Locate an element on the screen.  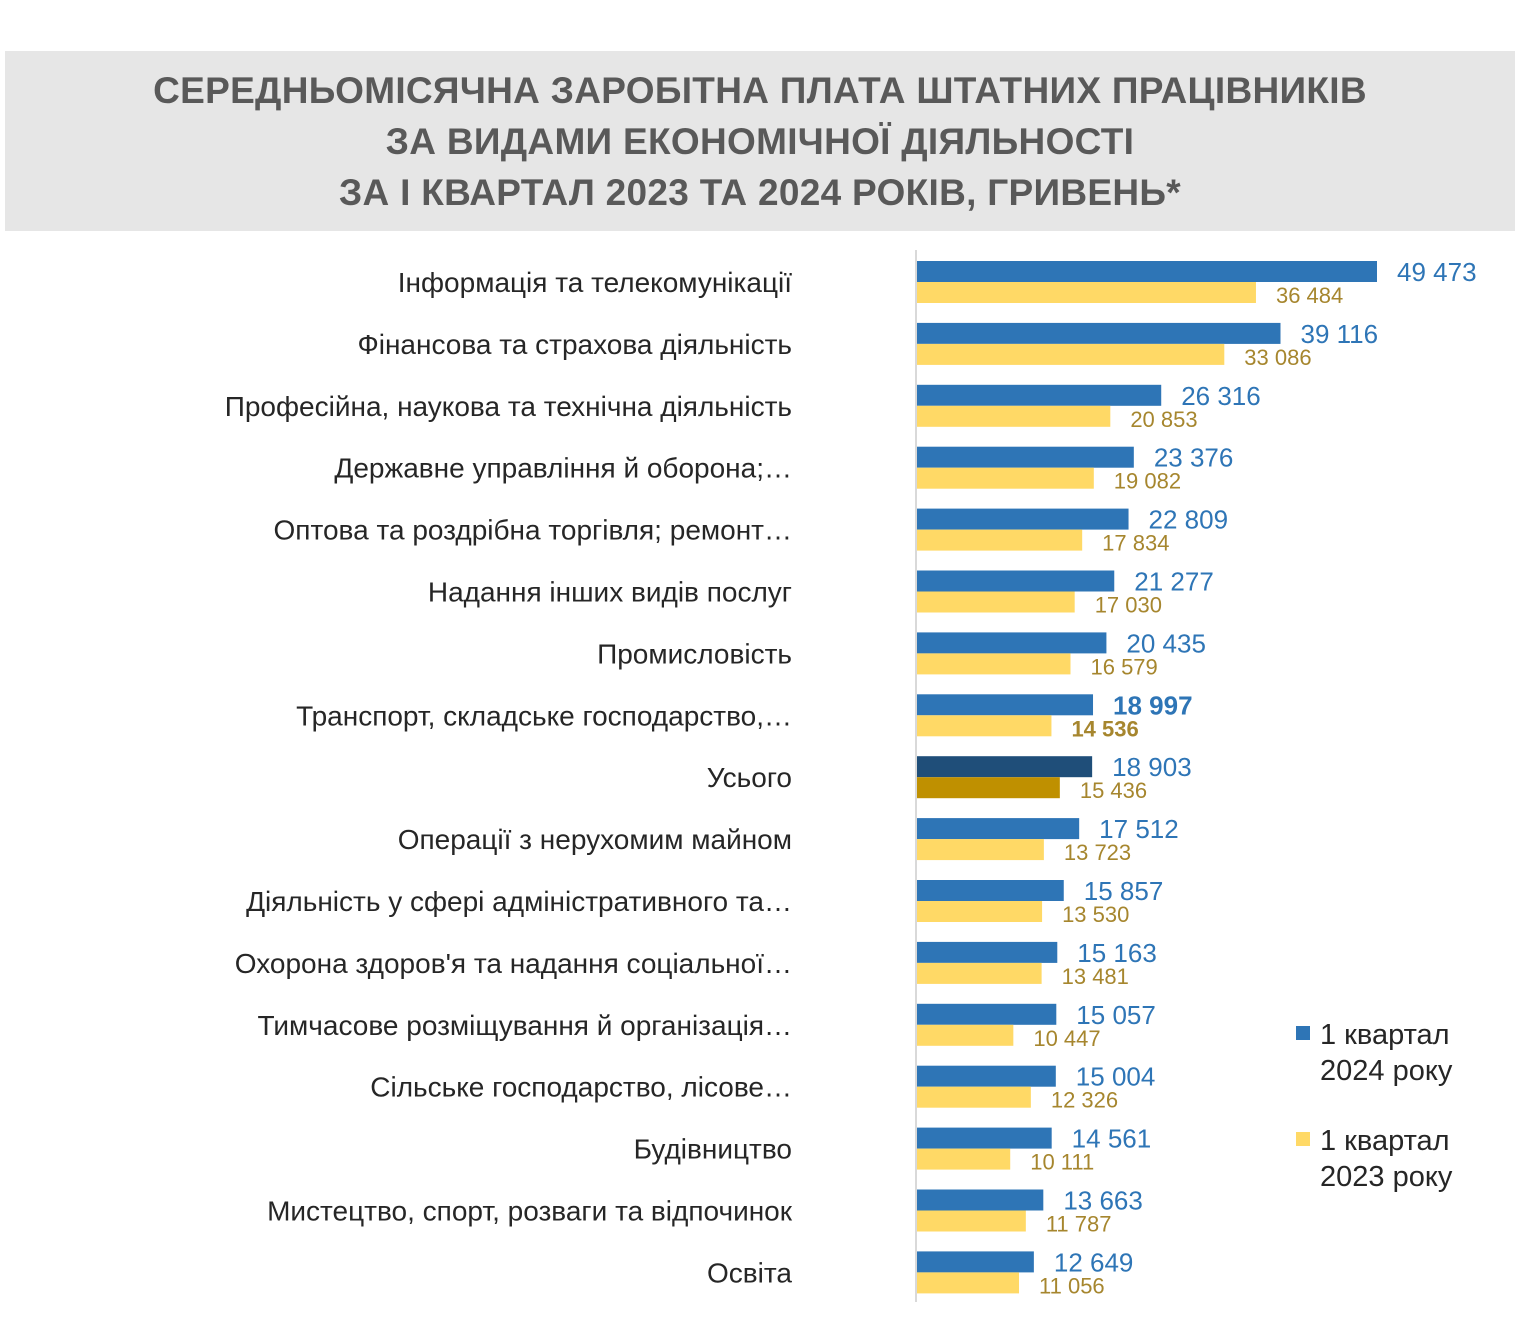
legend-swatch-2023 is located at coordinates (1303, 1139).